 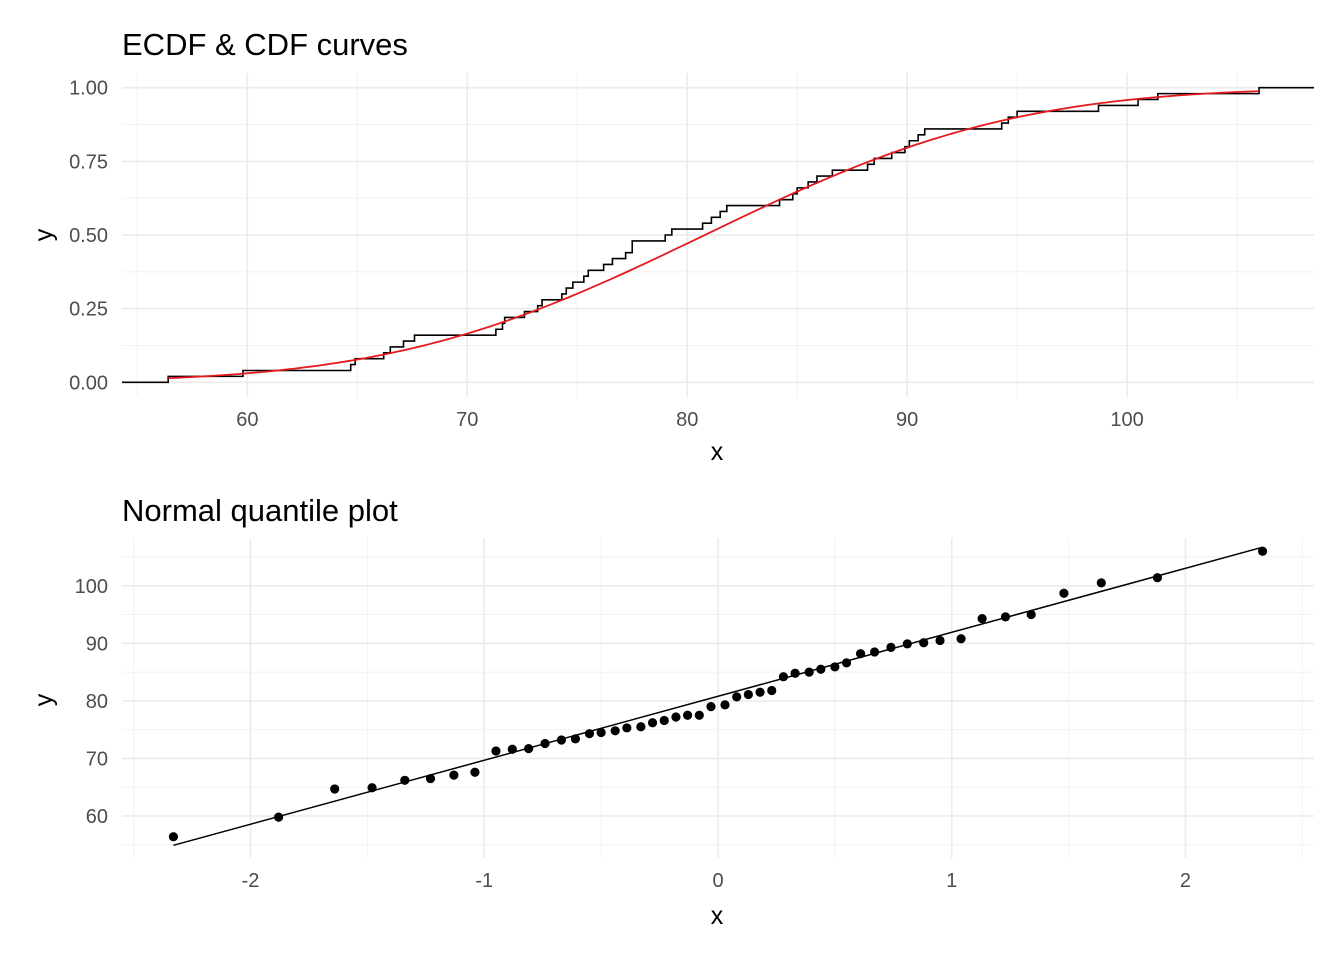 I want to click on x-tick-label: -1, so click(x=484, y=881).